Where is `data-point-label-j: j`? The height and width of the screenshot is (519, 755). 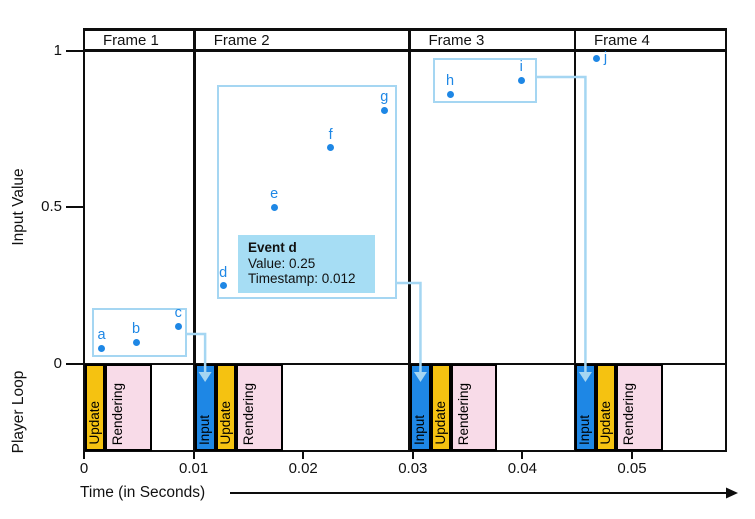 data-point-label-j: j is located at coordinates (605, 58).